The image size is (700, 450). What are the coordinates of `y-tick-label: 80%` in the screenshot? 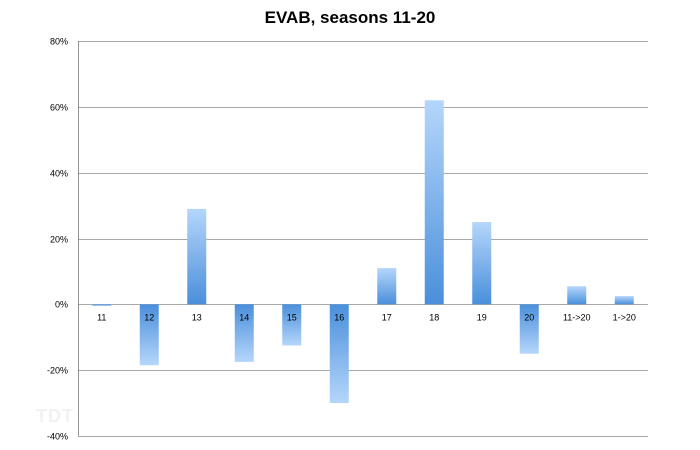 It's located at (59, 42).